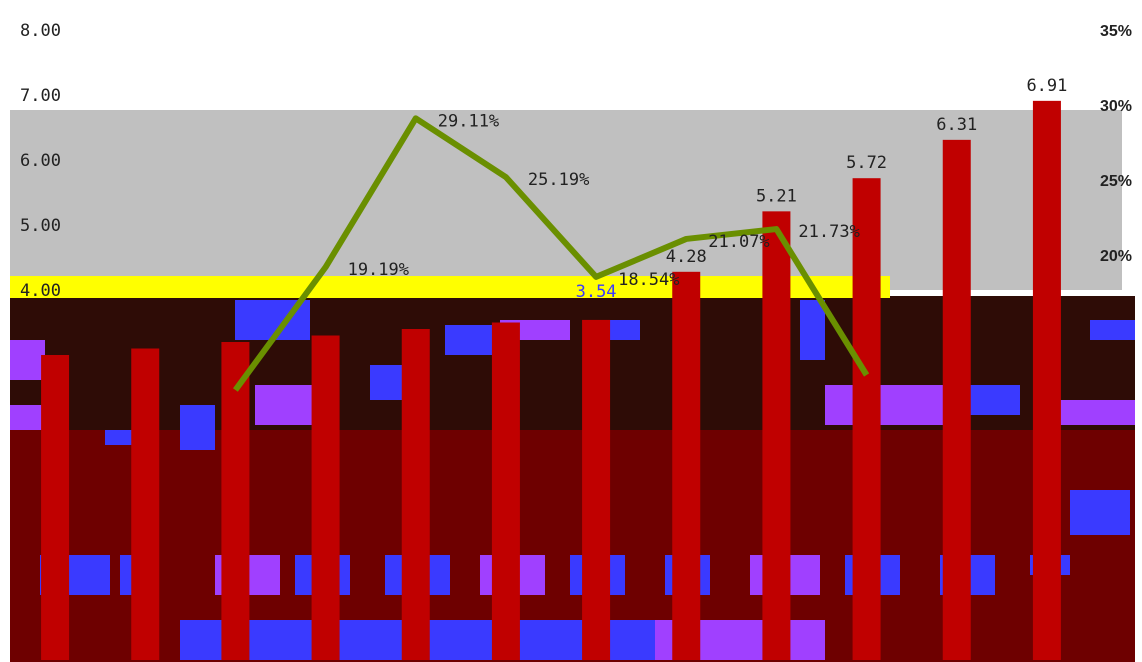  I want to click on line-value-label: 25.19%, so click(558, 180).